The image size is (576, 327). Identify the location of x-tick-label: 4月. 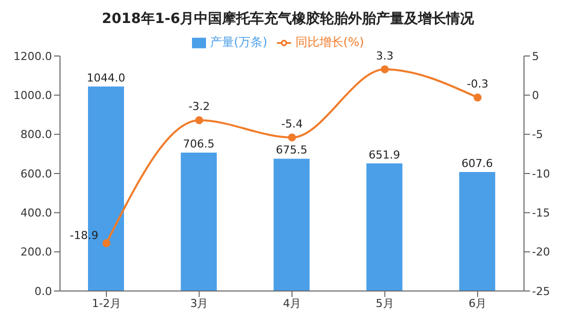
(292, 303).